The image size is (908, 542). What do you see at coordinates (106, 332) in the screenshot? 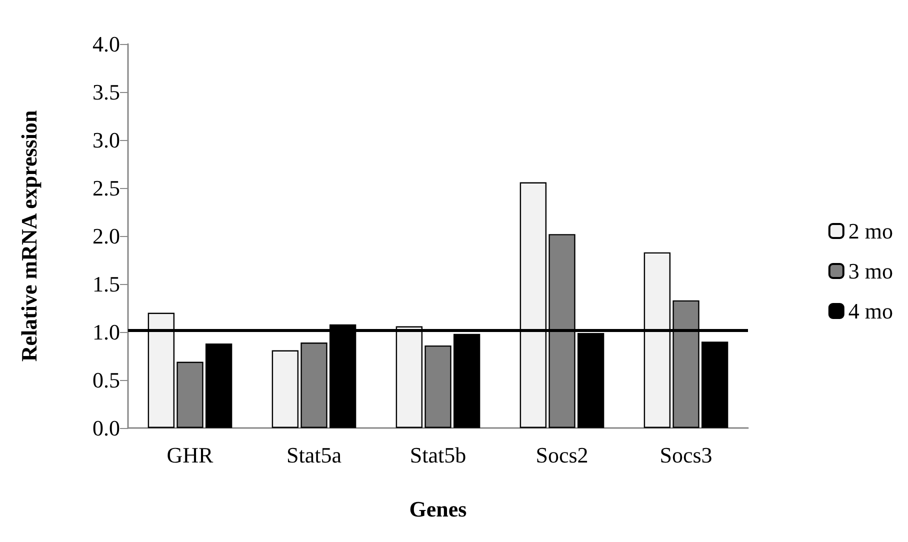
I see `y-tick-label: 1.0` at bounding box center [106, 332].